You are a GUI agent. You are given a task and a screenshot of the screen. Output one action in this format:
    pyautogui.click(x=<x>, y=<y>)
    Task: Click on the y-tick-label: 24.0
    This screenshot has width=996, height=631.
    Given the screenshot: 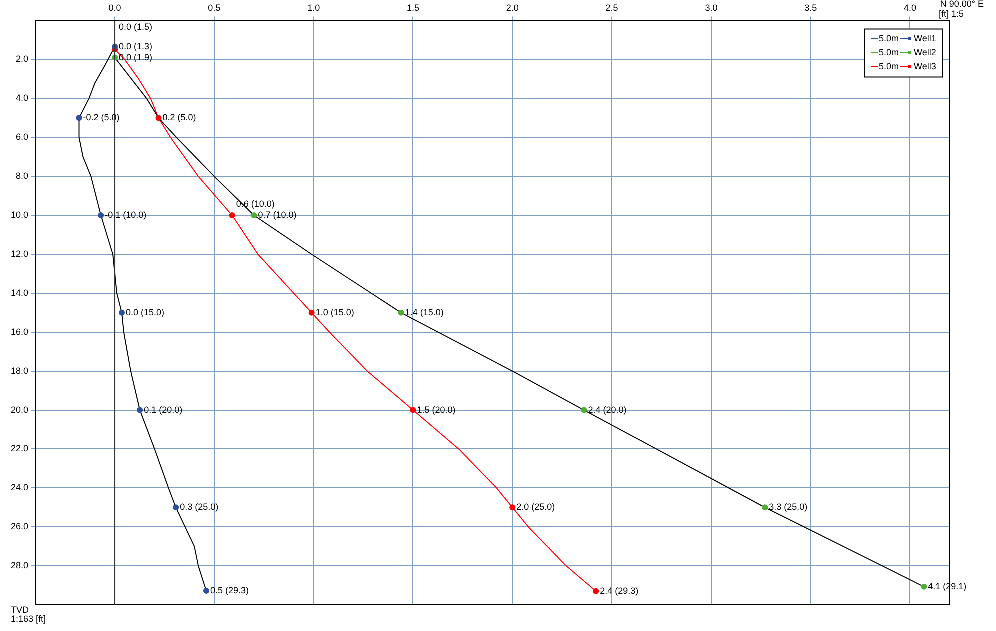 What is the action you would take?
    pyautogui.click(x=19, y=487)
    